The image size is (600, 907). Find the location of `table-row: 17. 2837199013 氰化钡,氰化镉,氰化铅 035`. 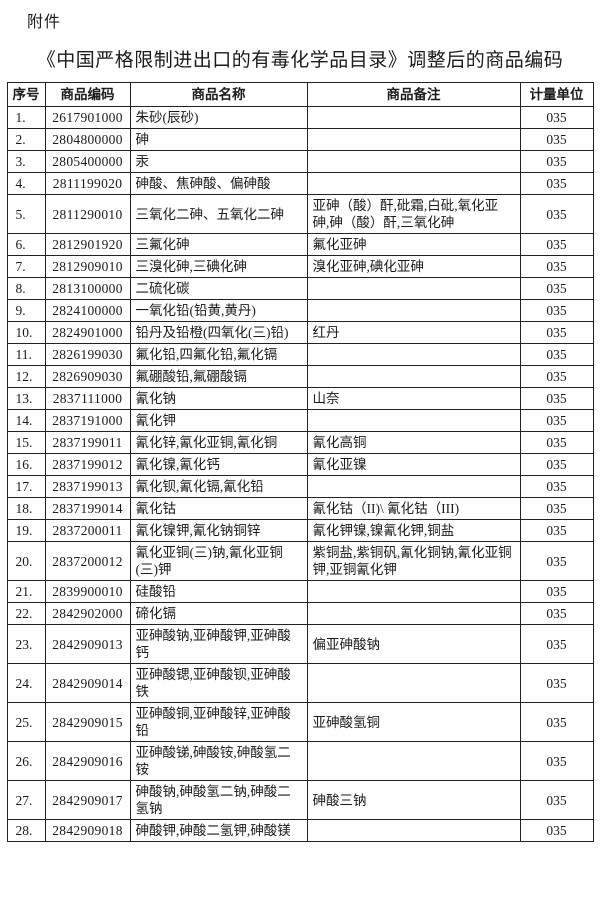

table-row: 17. 2837199013 氰化钡,氰化镉,氰化铅 035 is located at coordinates (300, 486).